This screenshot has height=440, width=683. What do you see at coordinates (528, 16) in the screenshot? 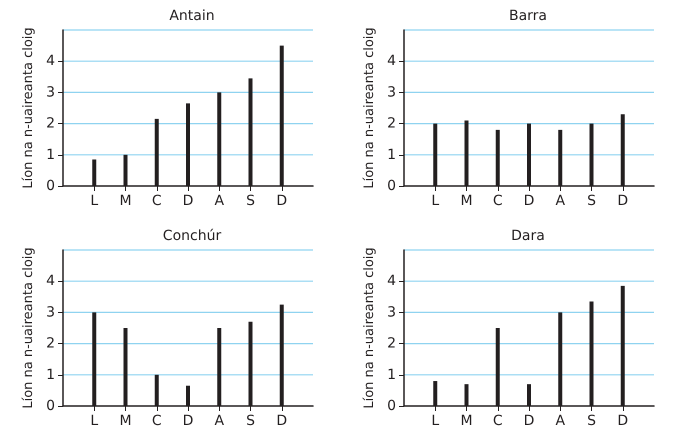
I see `chart-title: Barra` at bounding box center [528, 16].